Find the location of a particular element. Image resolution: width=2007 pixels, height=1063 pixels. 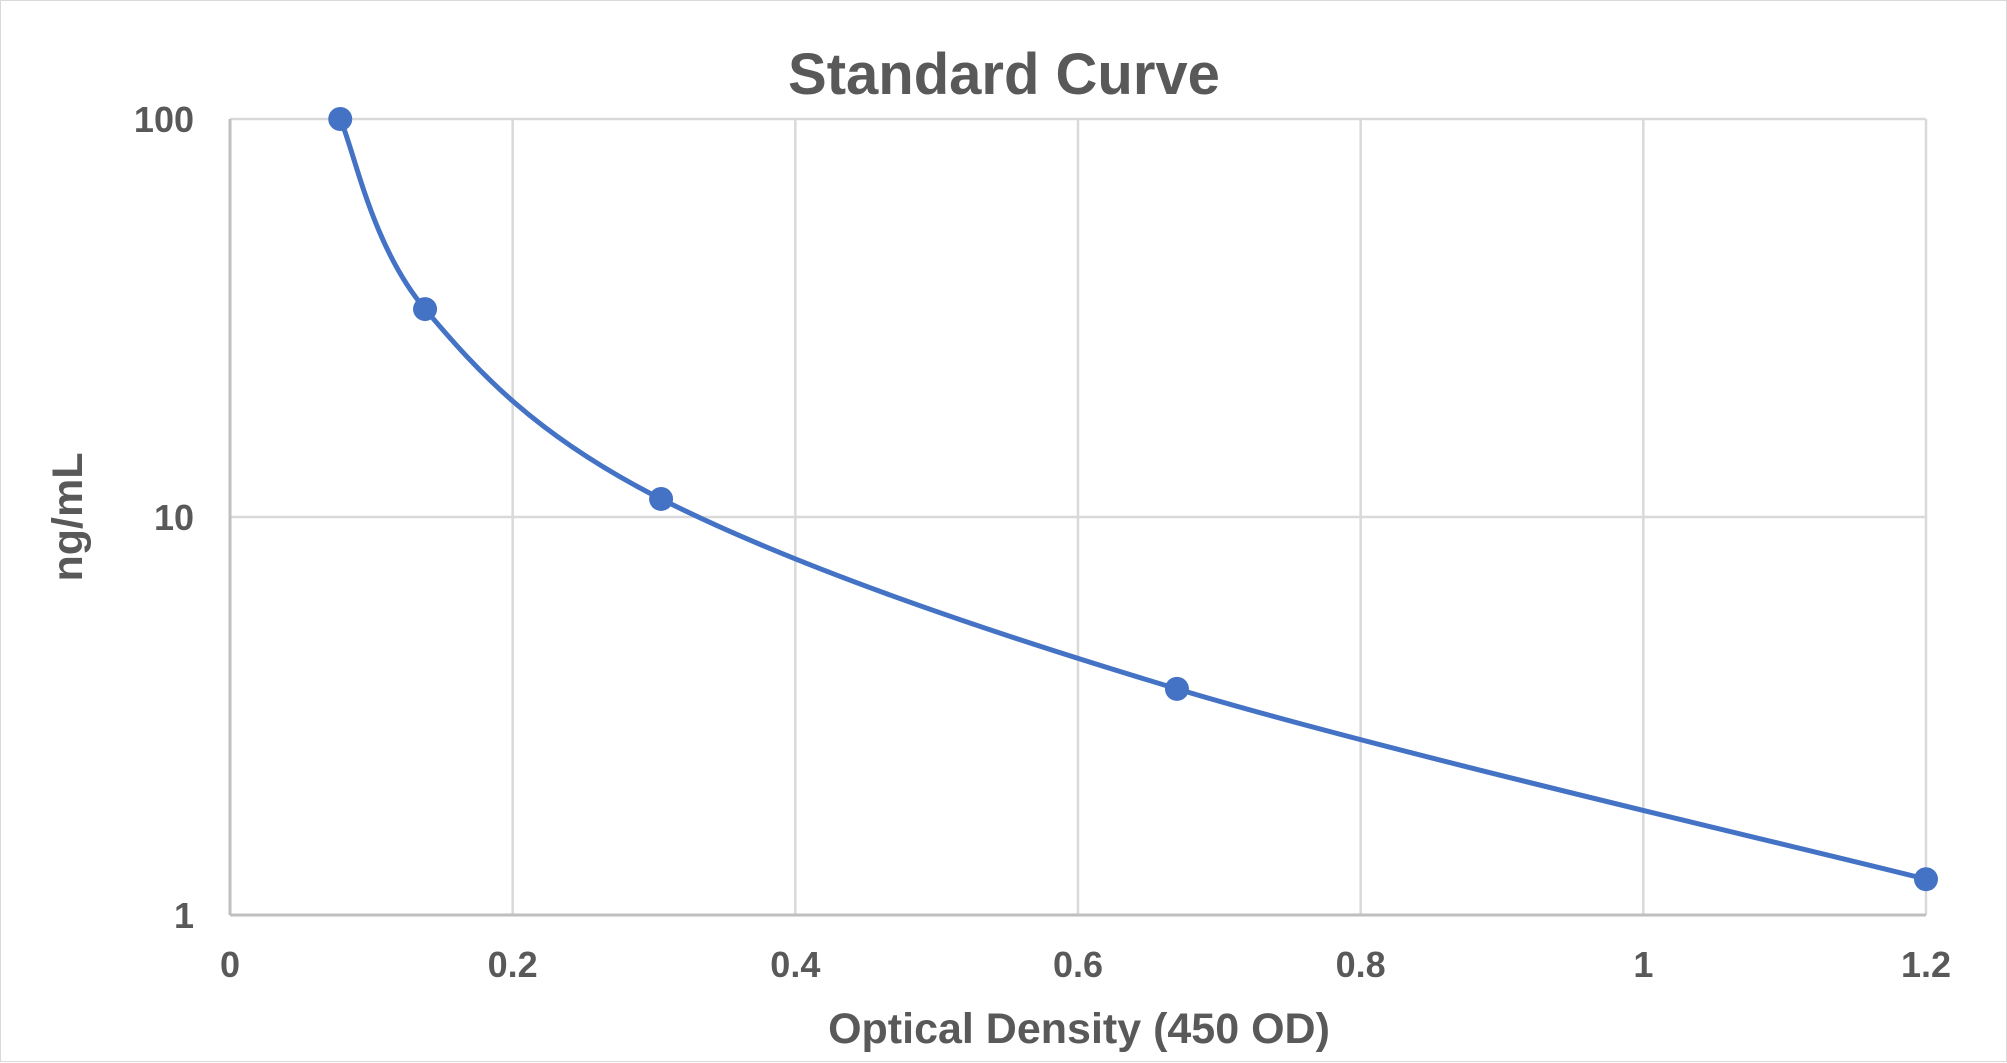

x-tick-label: 0 is located at coordinates (230, 964).